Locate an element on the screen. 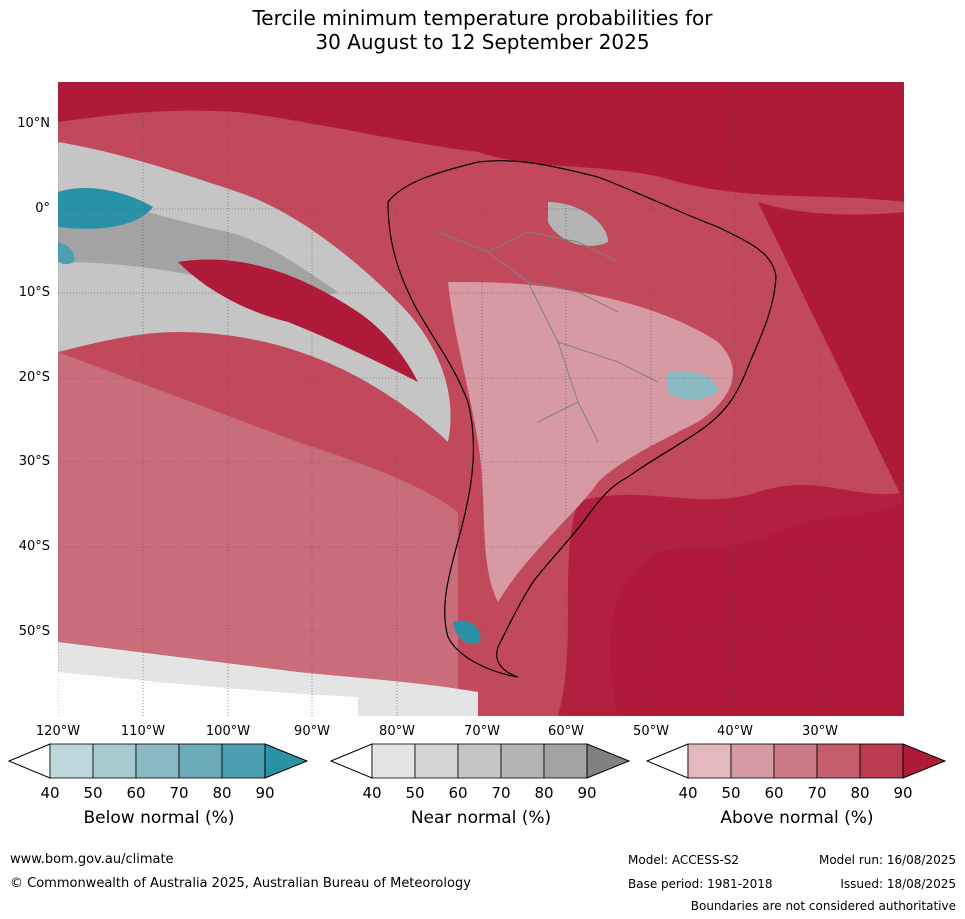 Image resolution: width=965 pixels, height=919 pixels. lat-label-50s: 50°S is located at coordinates (34, 631).